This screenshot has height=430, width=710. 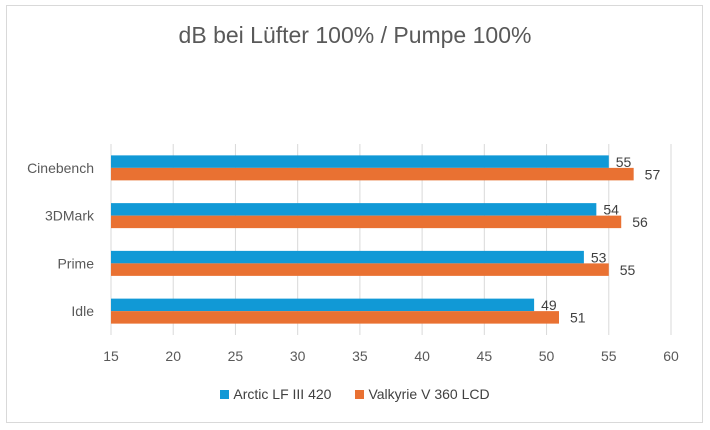 I want to click on y-category-label: Cinebench, so click(x=60, y=168).